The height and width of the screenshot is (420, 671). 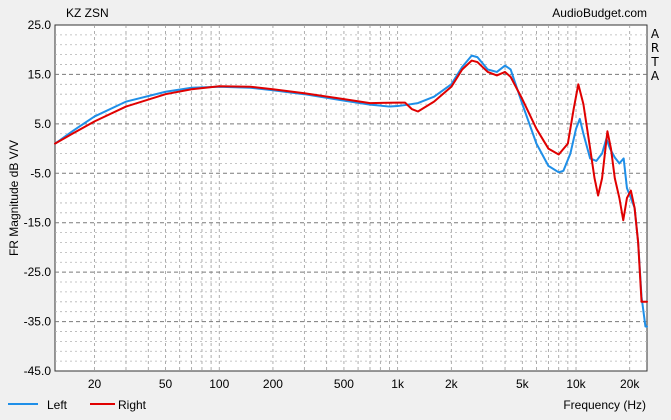 What do you see at coordinates (344, 384) in the screenshot?
I see `x-tick-label: 500` at bounding box center [344, 384].